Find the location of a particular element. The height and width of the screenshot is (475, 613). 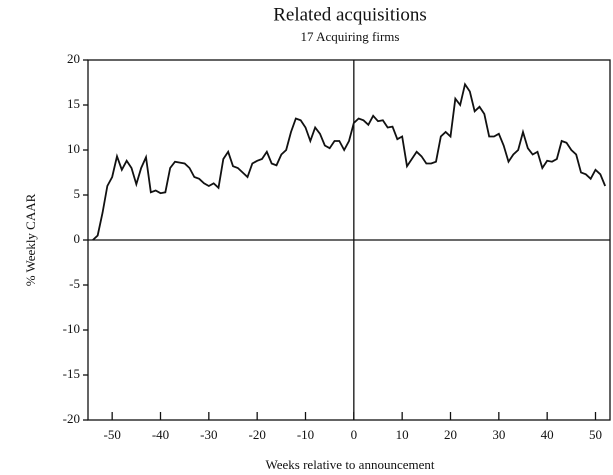

y-tick-label: 0 is located at coordinates (77, 238).